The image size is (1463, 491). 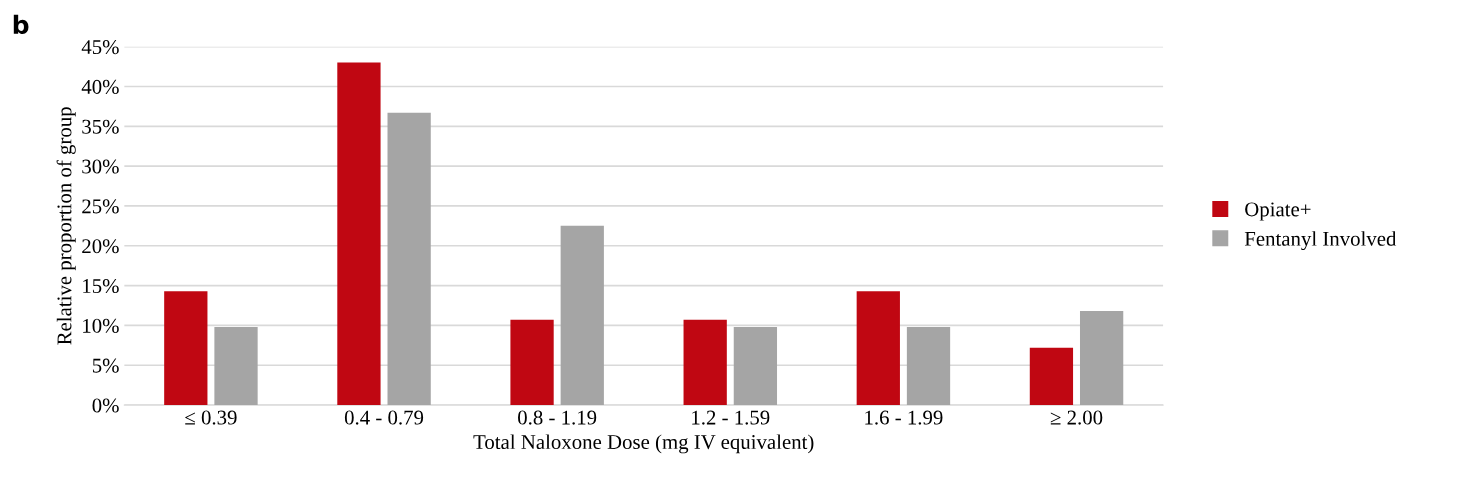 I want to click on y-tick-label: 20%, so click(x=100, y=246).